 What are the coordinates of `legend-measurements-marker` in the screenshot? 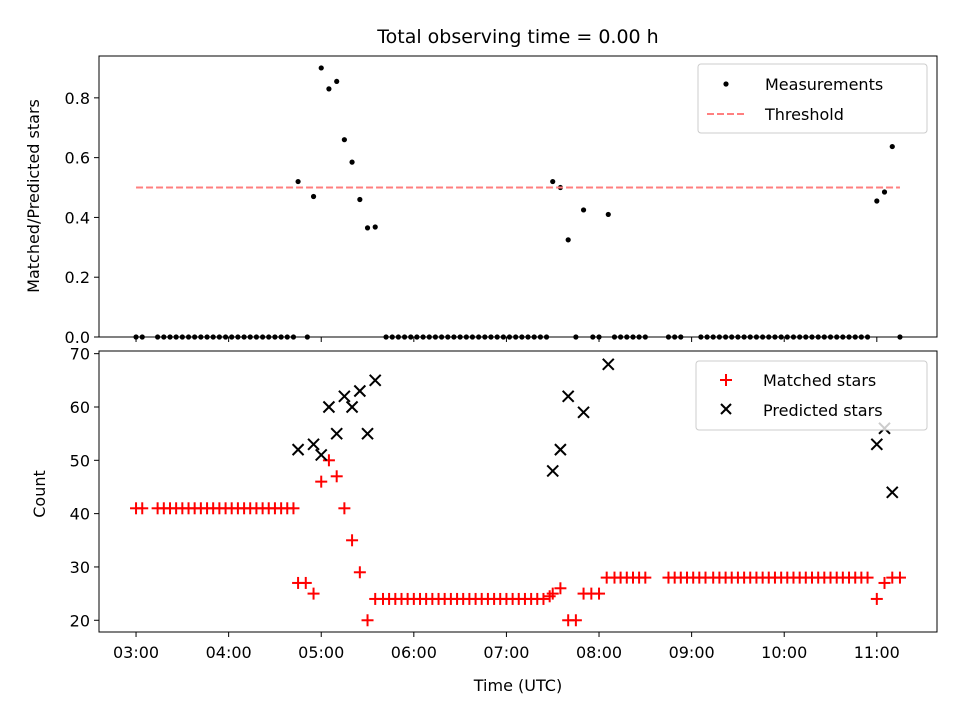 It's located at (726, 84).